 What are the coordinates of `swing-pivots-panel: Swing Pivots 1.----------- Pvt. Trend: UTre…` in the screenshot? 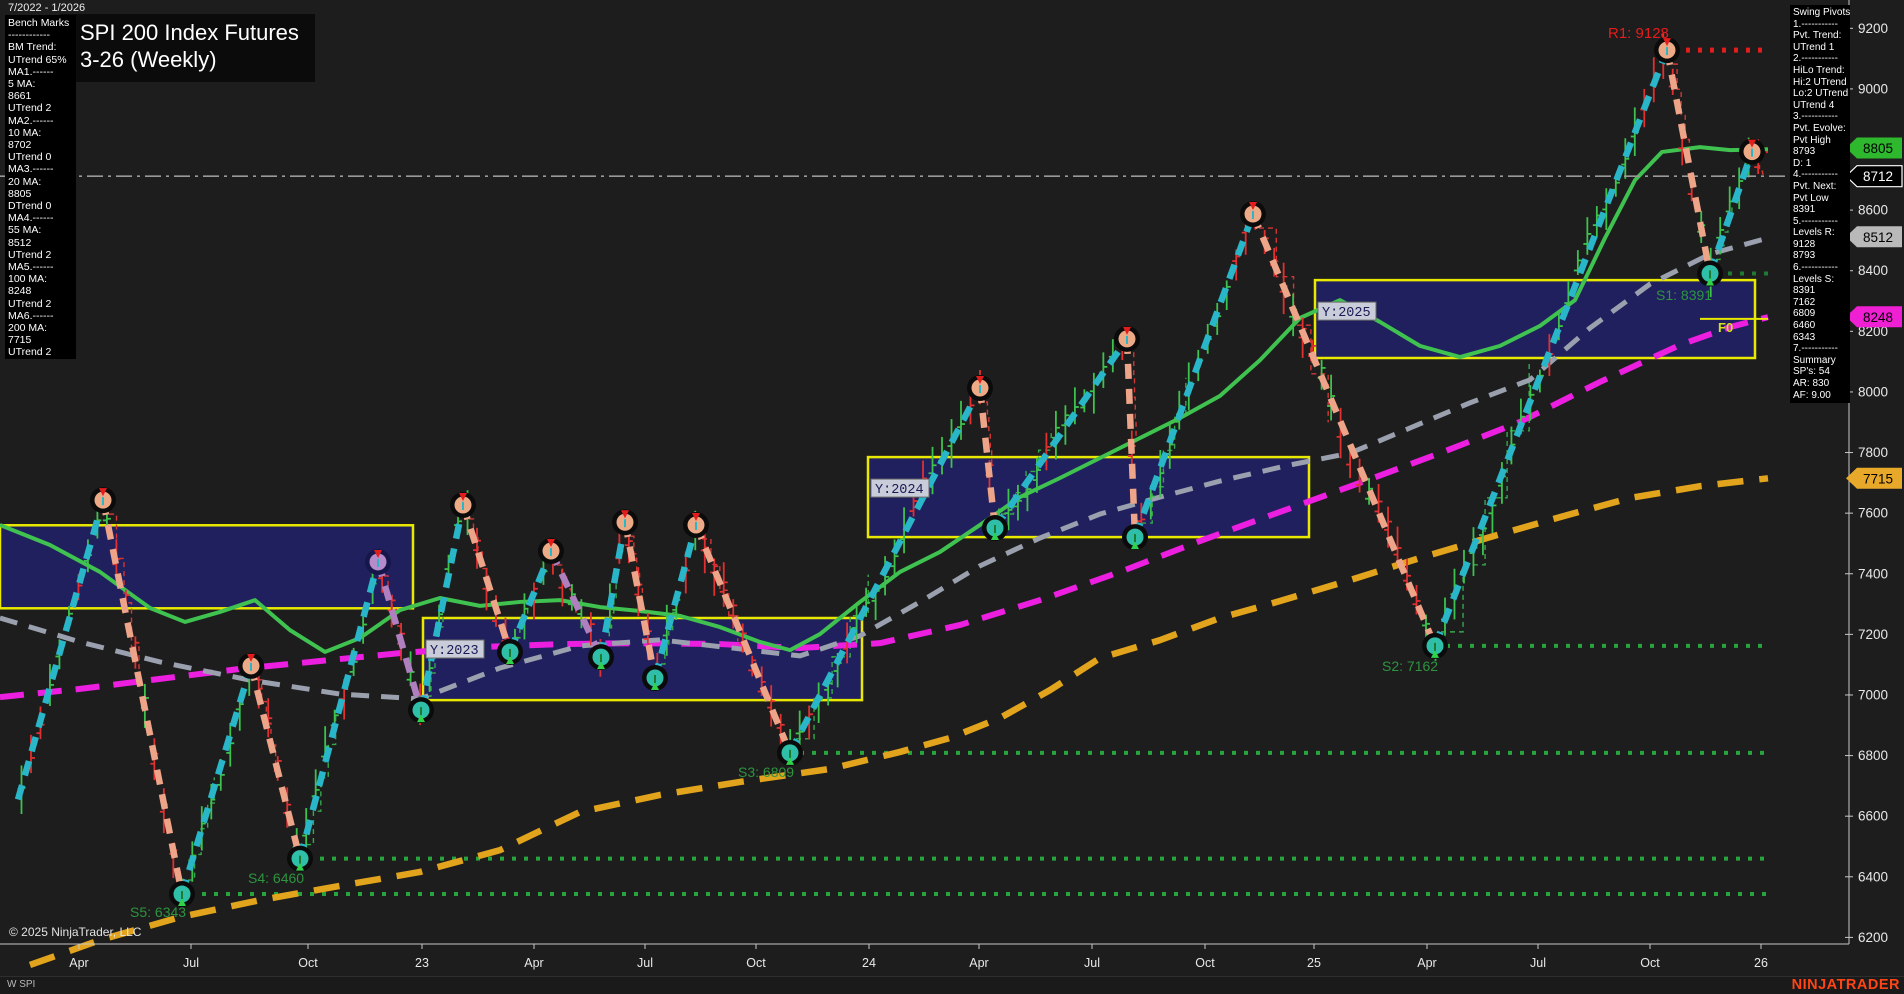 It's located at (1820, 204).